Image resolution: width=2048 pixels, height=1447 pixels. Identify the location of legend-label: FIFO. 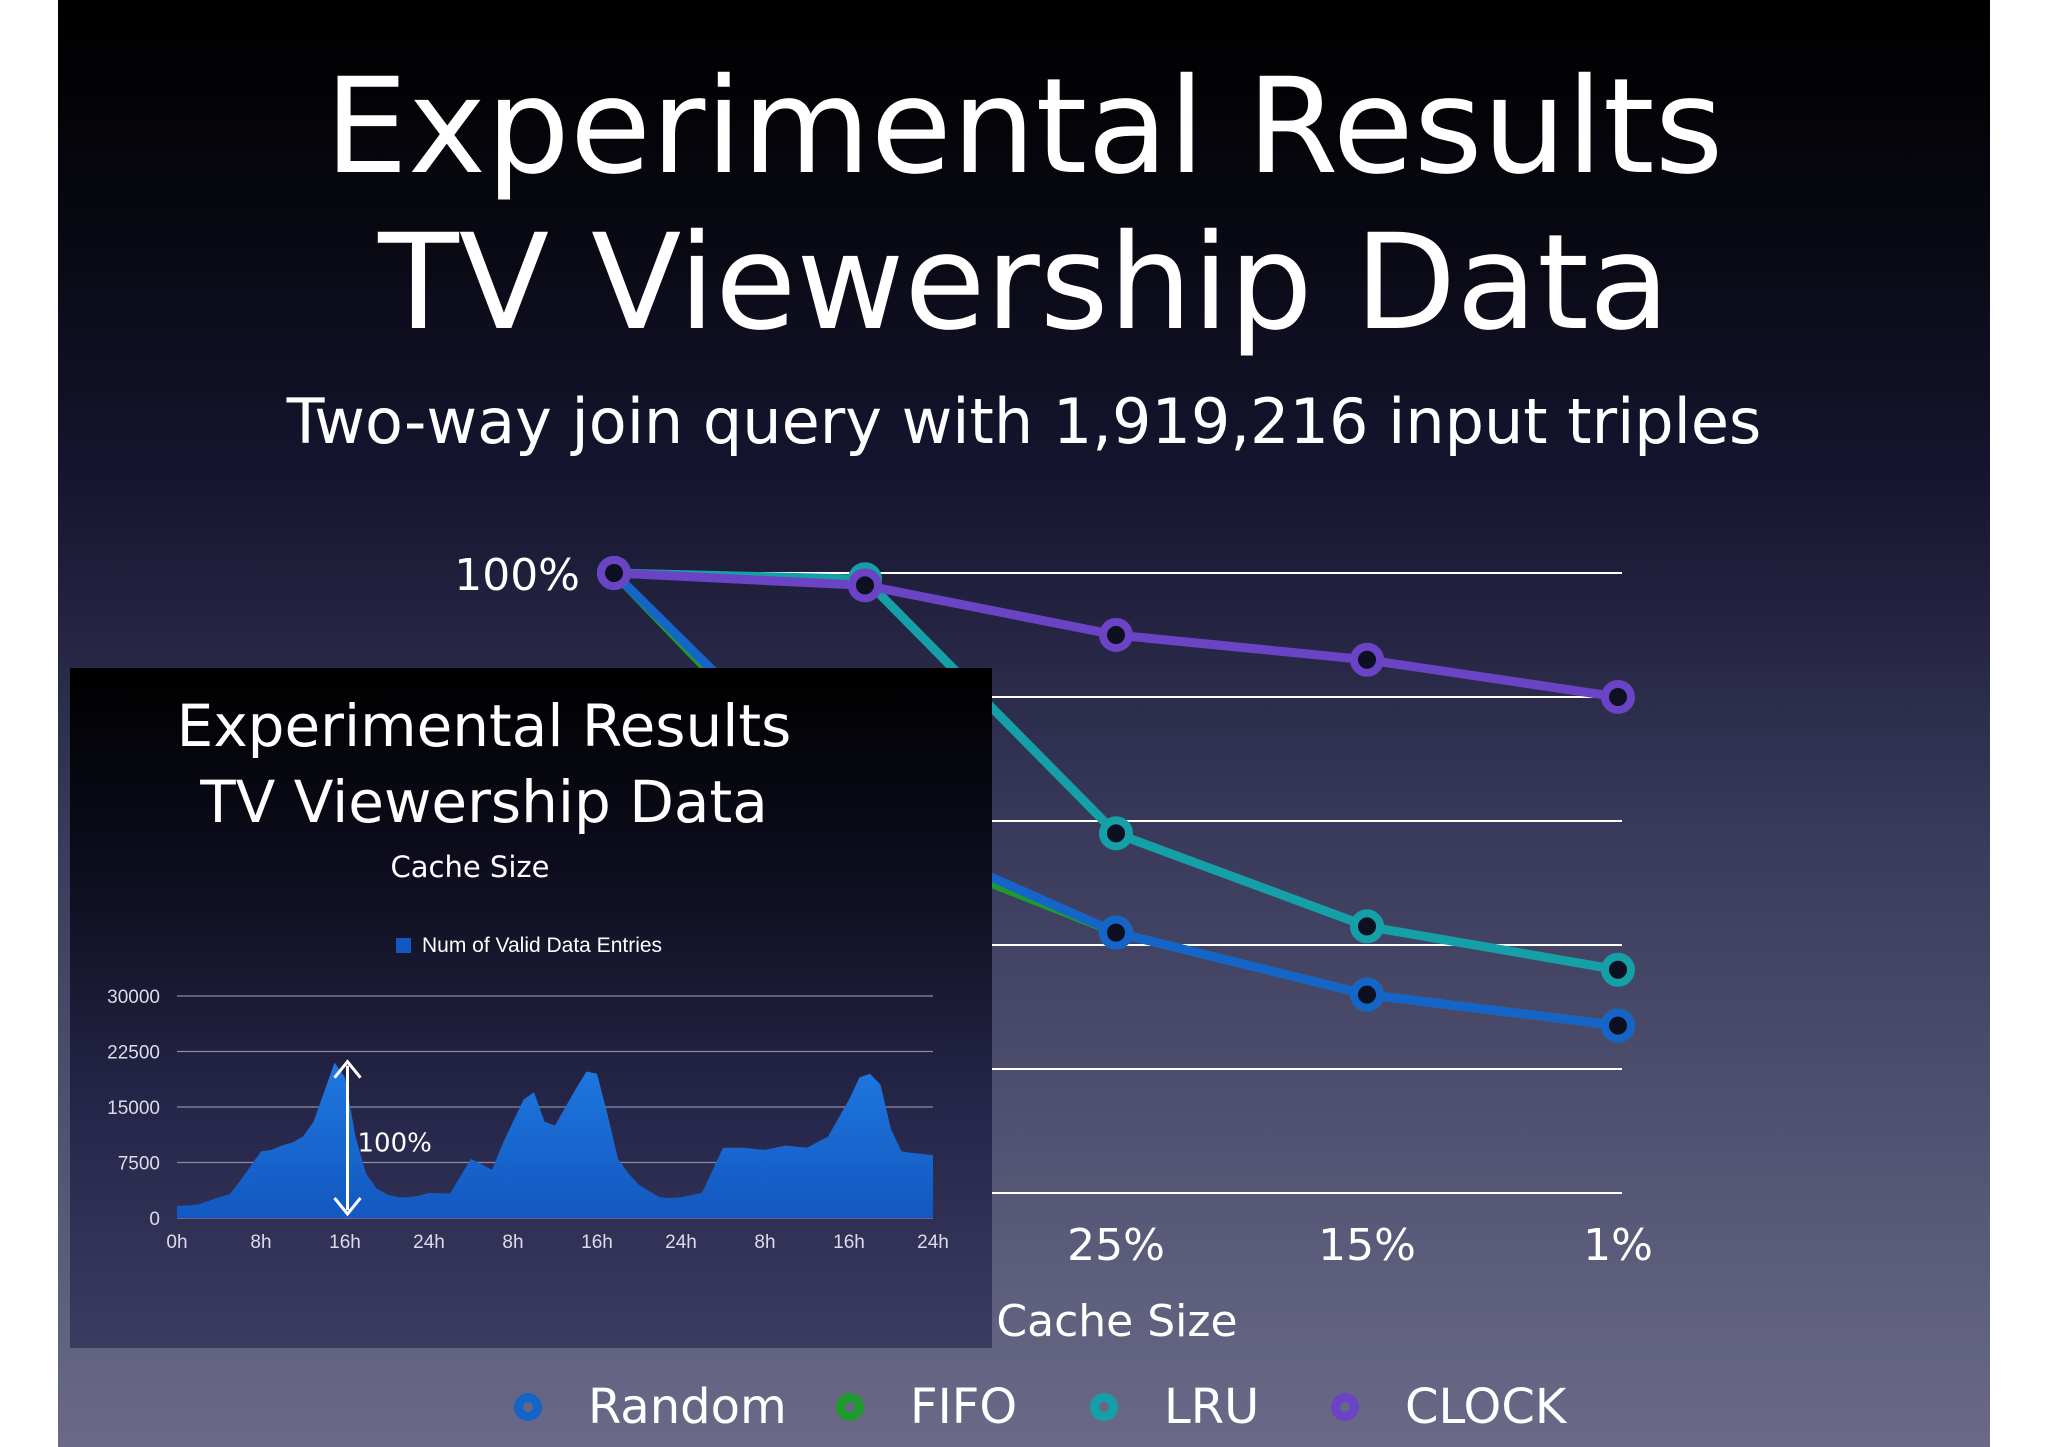
(964, 1407).